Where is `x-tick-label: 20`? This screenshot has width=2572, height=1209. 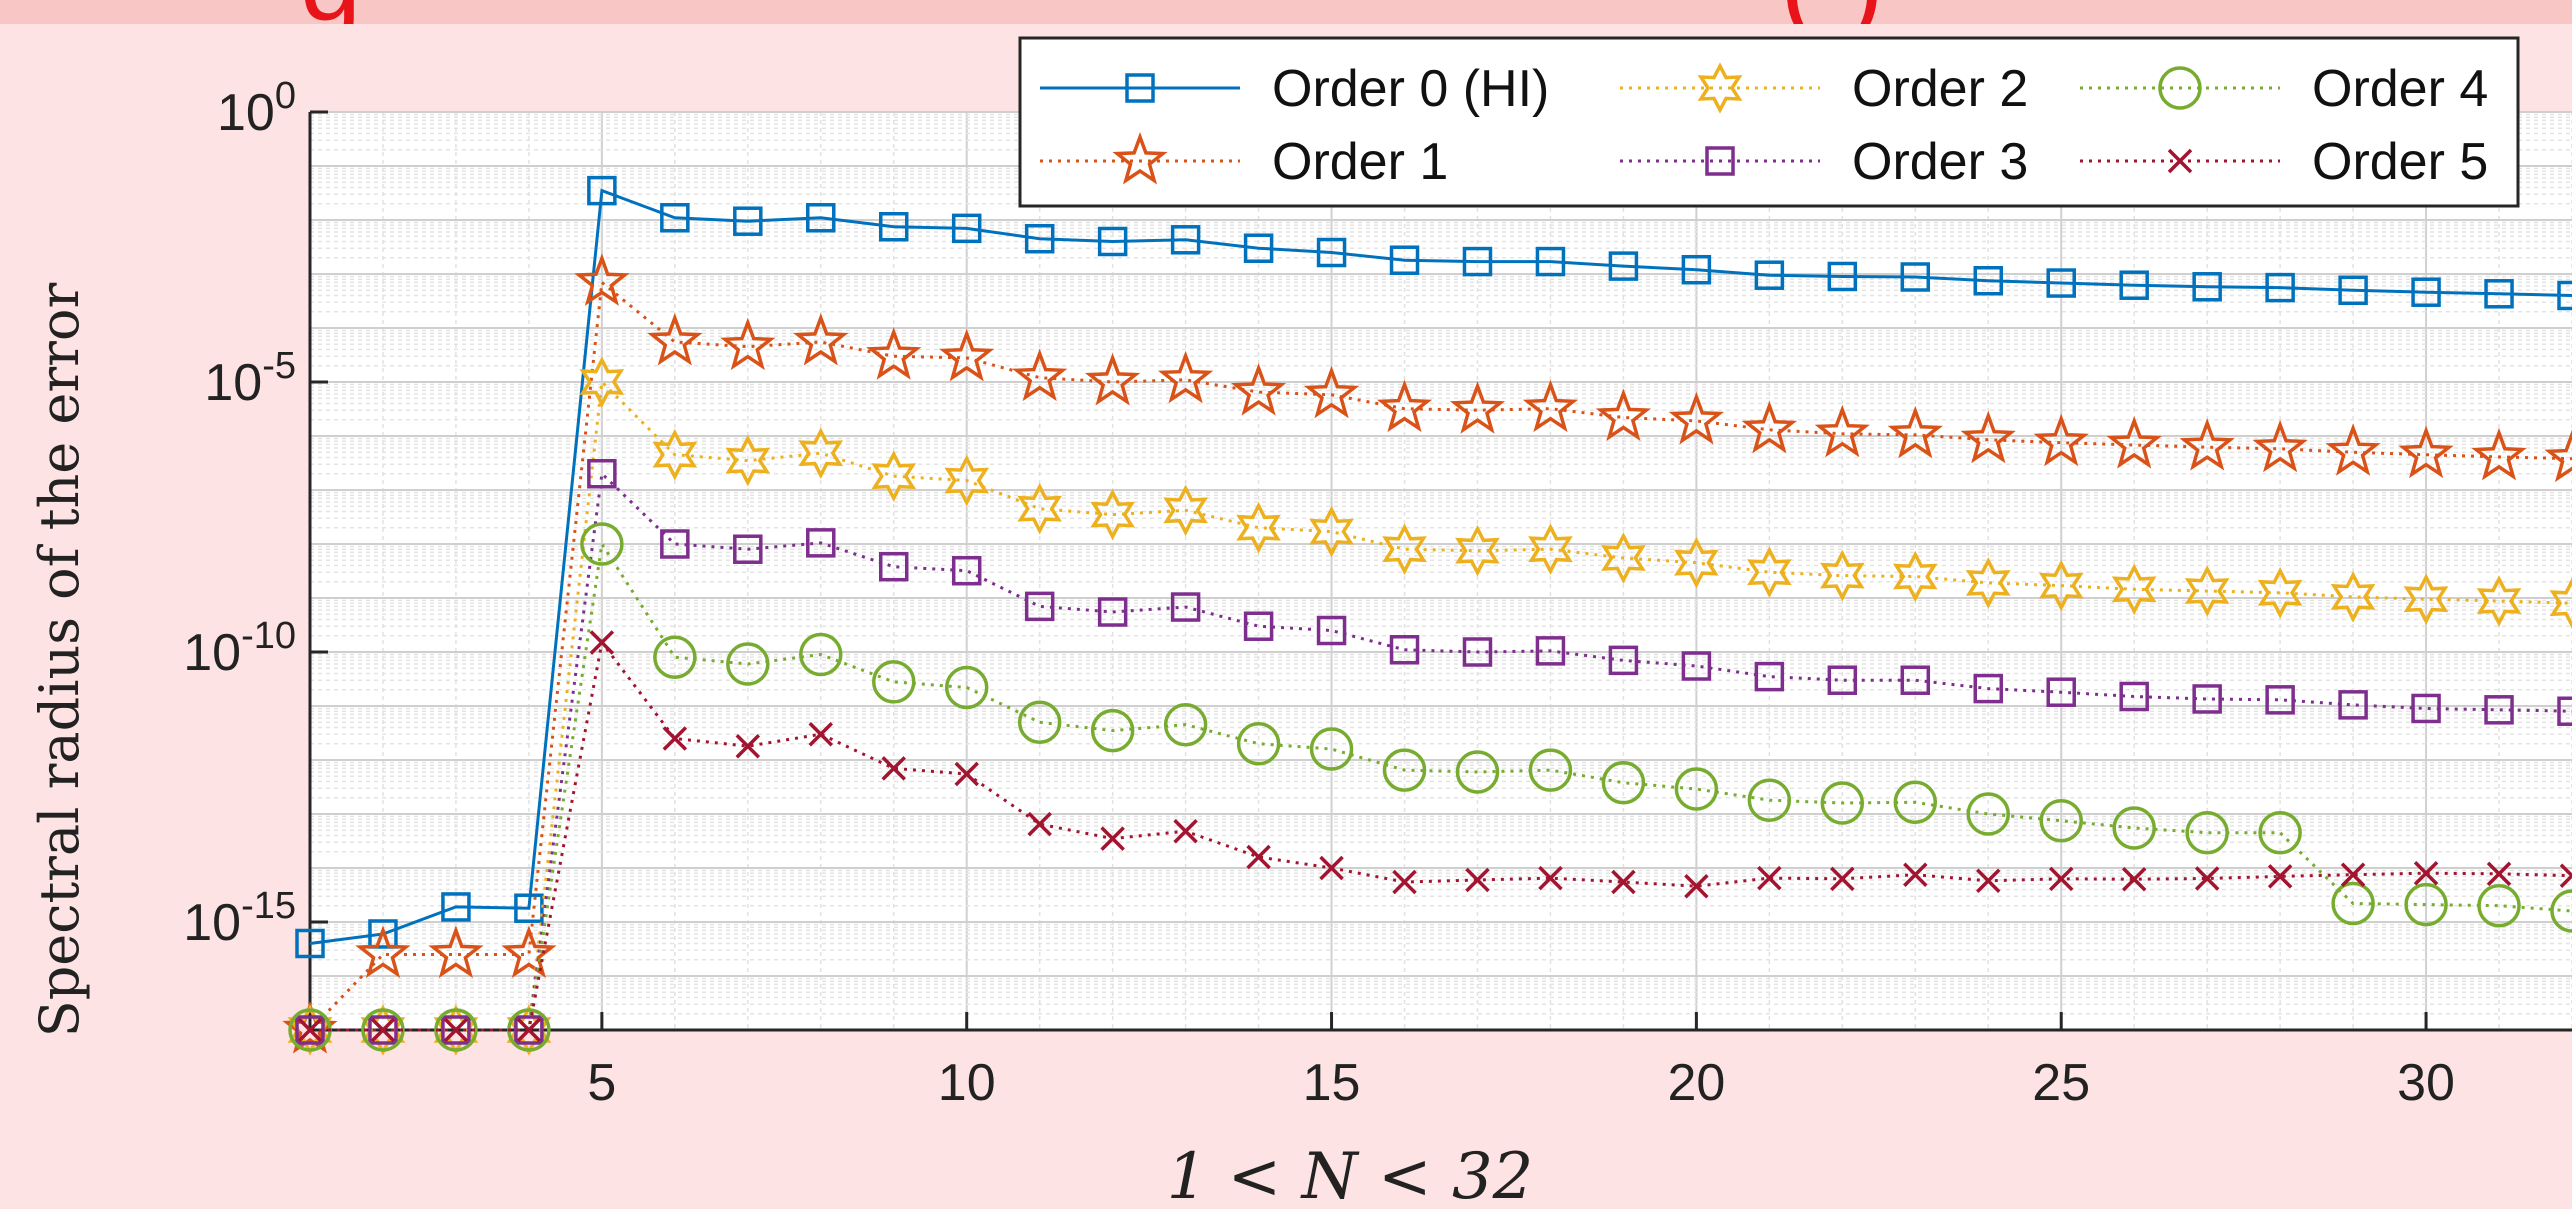
x-tick-label: 20 is located at coordinates (1696, 1083).